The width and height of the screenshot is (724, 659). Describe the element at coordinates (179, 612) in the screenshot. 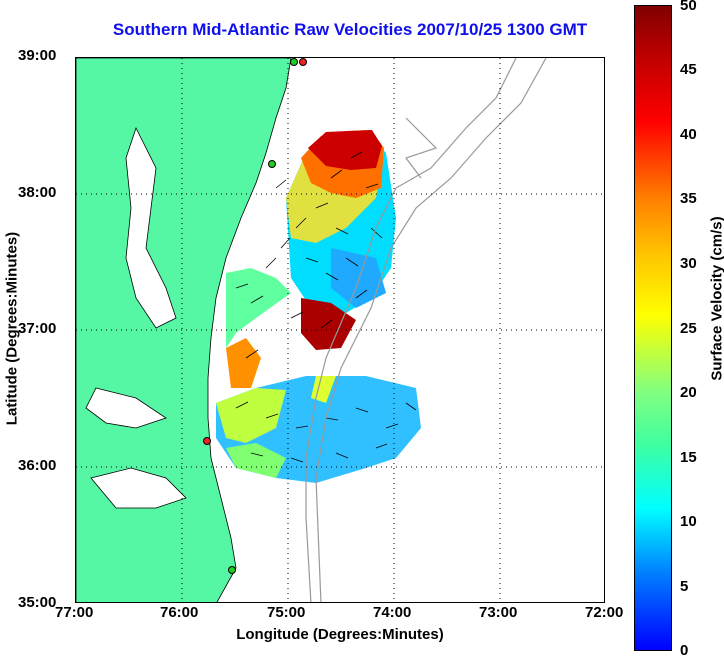

I see `x-tick: 76:00` at that location.